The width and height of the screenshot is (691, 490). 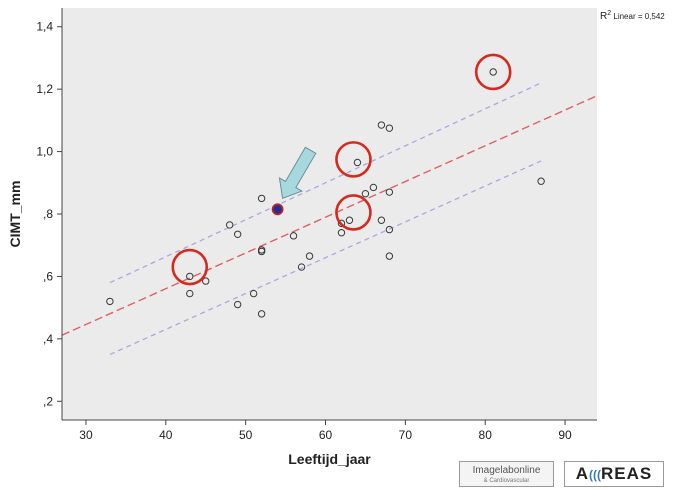 I want to click on x-tick-label: 50, so click(x=246, y=435).